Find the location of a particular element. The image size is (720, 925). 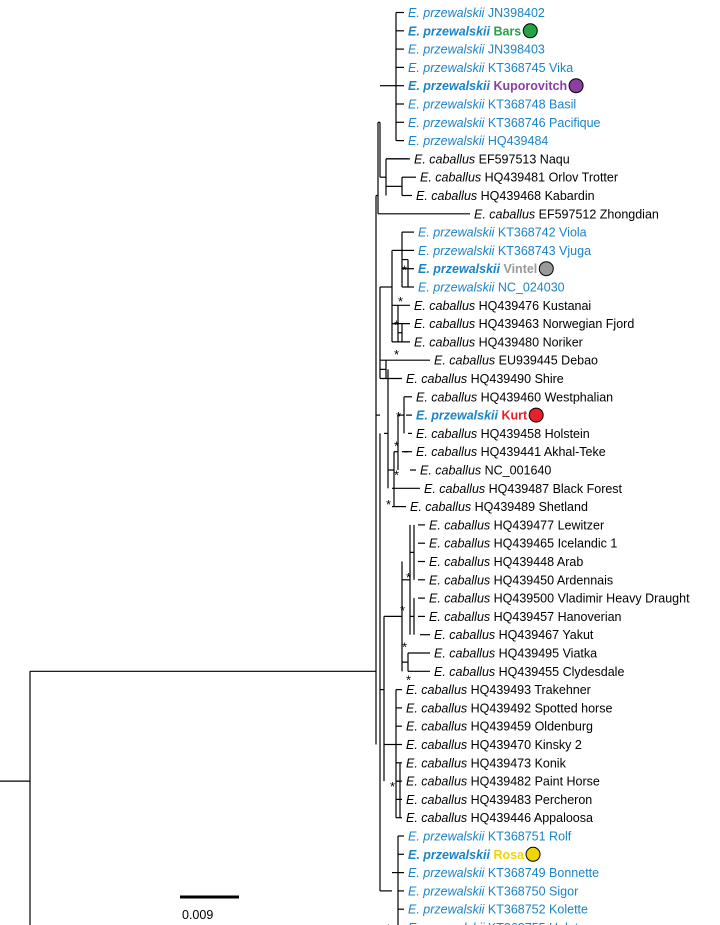

taxon-label: E. przewalskii KT368751 Rolf is located at coordinates (490, 837).